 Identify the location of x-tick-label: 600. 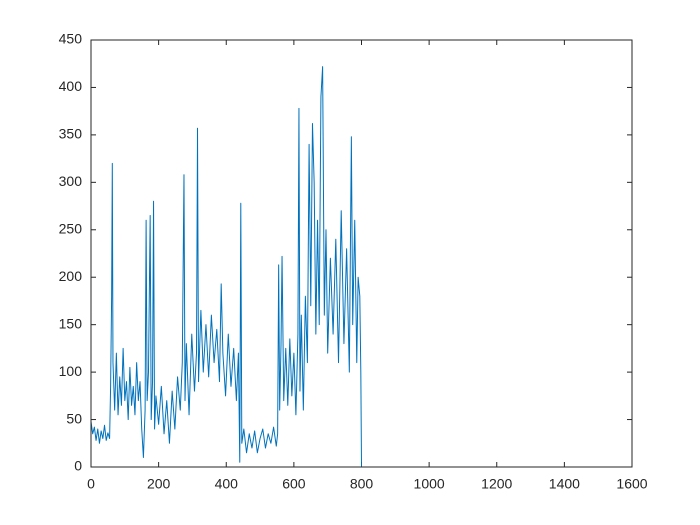
(294, 484).